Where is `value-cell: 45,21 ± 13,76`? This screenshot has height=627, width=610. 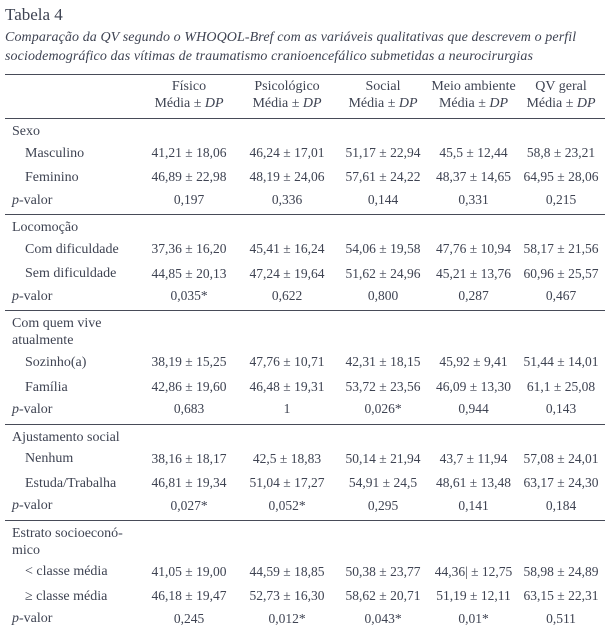
value-cell: 45,21 ± 13,76 is located at coordinates (473, 273).